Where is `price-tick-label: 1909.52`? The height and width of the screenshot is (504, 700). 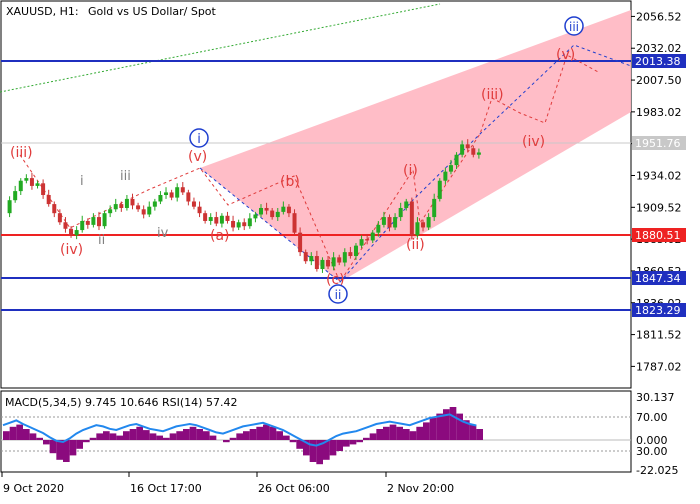
price-tick-label: 1909.52 is located at coordinates (659, 207).